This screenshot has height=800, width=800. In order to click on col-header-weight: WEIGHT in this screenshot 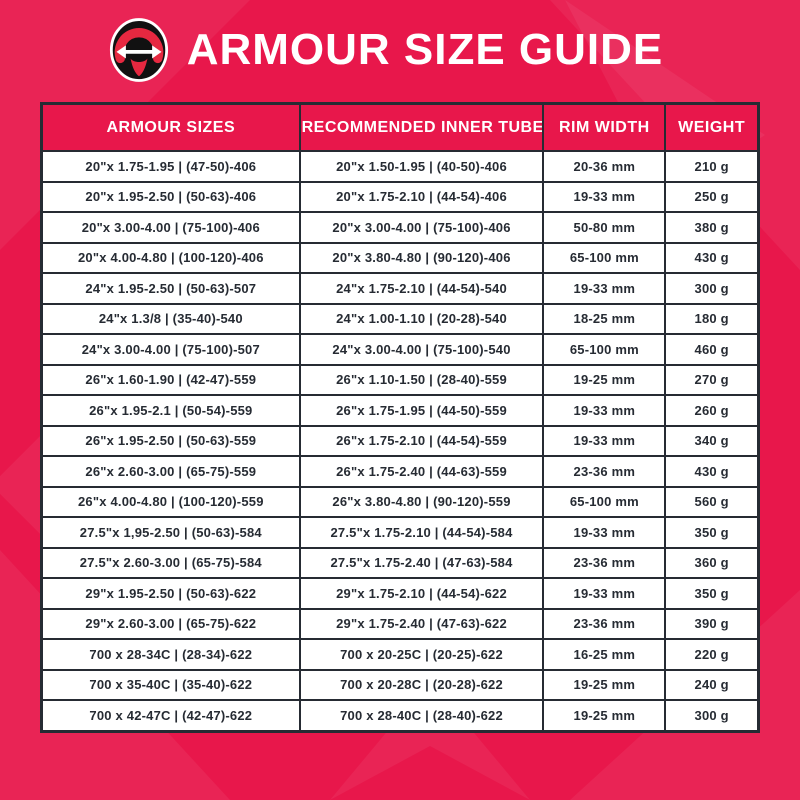, I will do `click(712, 127)`.